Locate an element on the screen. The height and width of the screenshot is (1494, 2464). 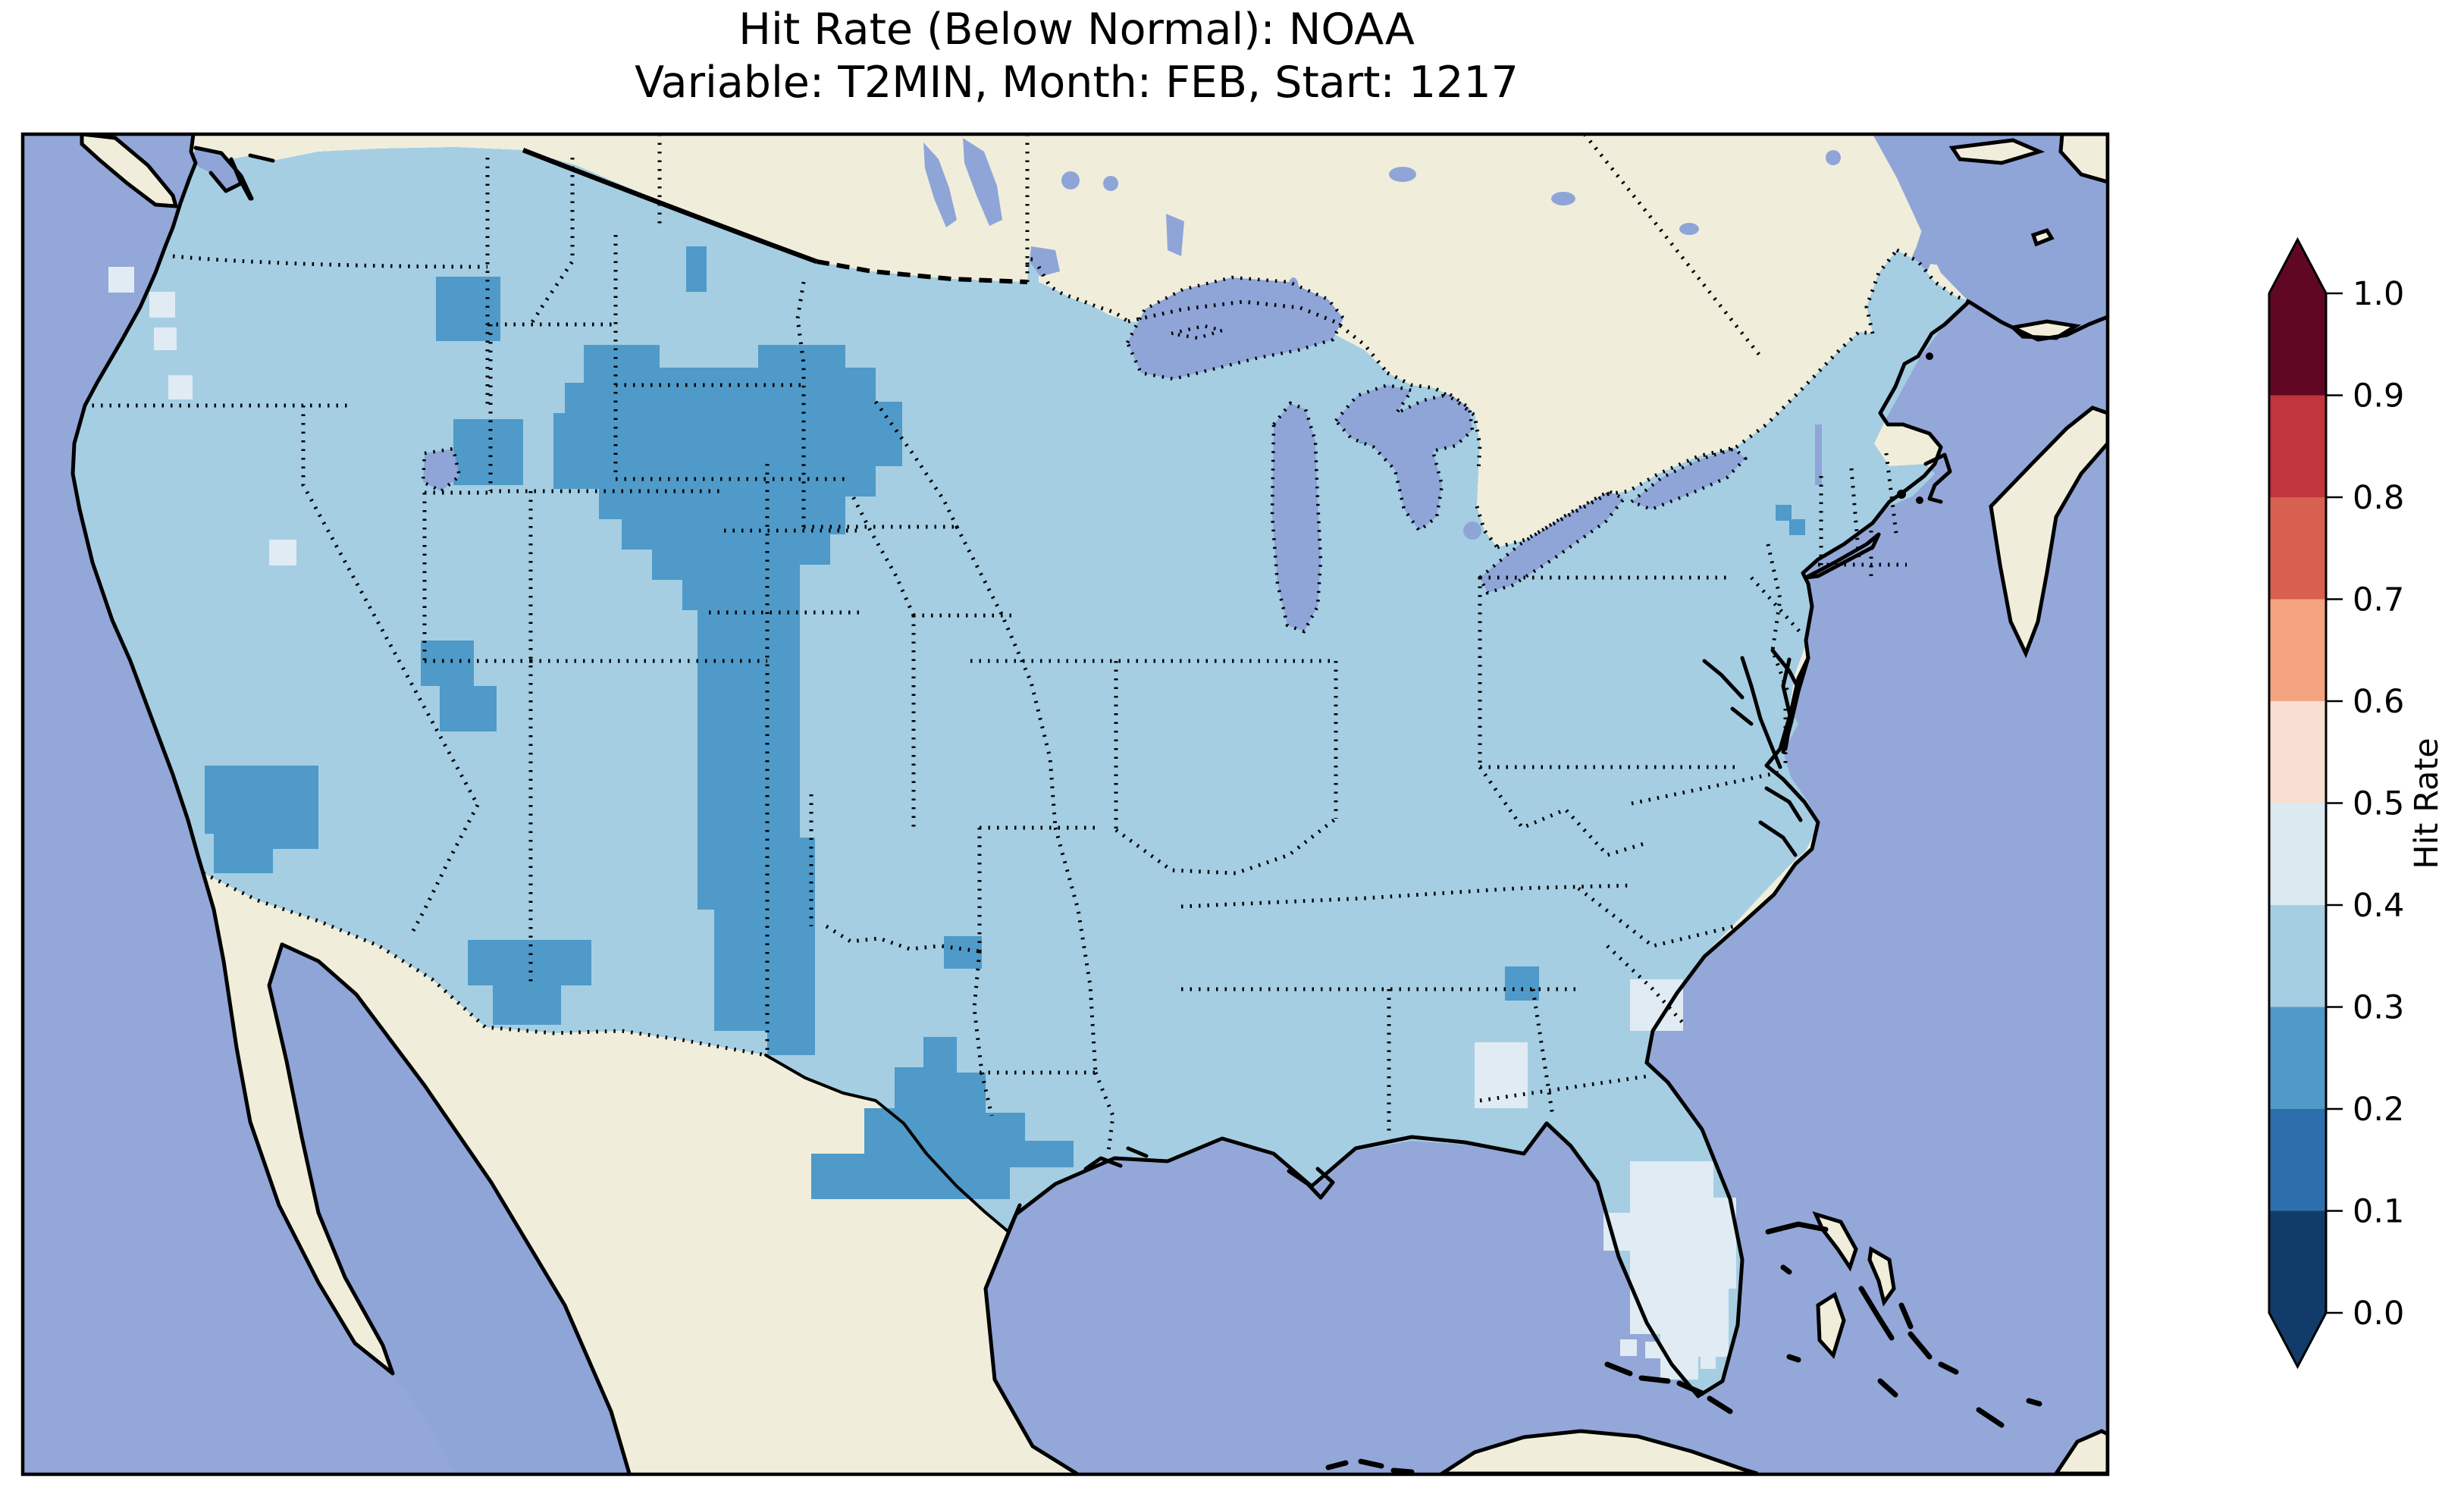
plains-dark-blob is located at coordinates (728, 477).